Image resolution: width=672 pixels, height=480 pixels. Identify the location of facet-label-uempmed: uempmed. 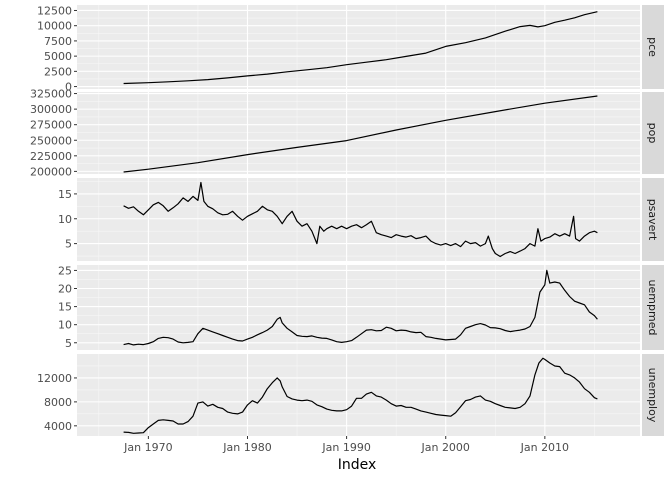
(652, 308).